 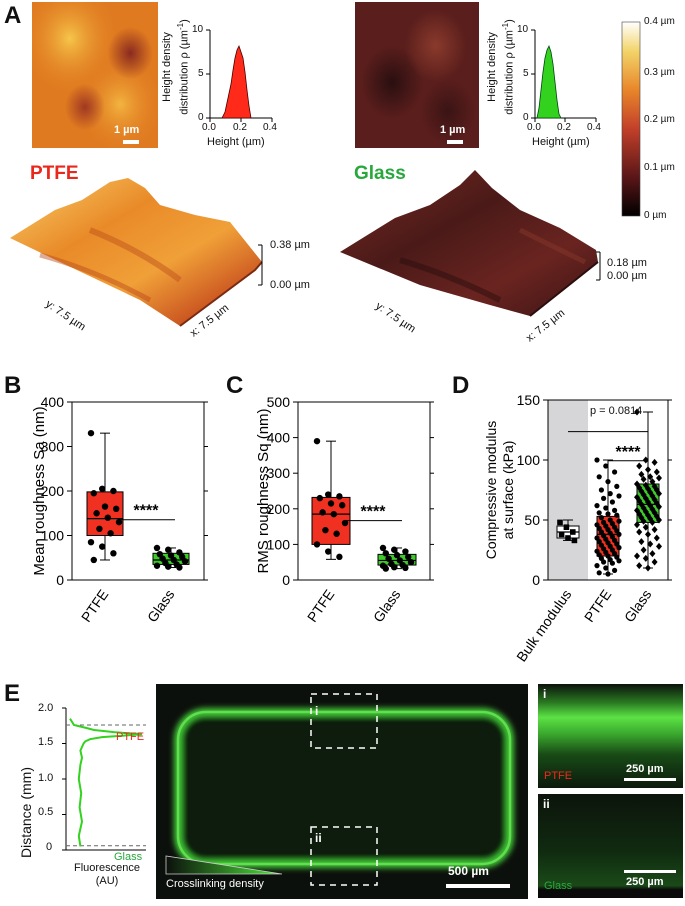 What do you see at coordinates (546, 804) in the screenshot?
I see `zoom-ii-label: ii` at bounding box center [546, 804].